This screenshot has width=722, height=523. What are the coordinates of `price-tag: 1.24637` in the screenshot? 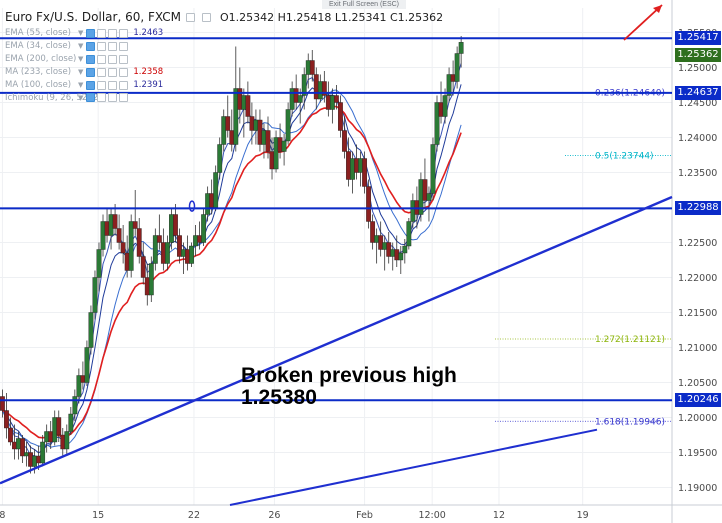 It's located at (698, 92).